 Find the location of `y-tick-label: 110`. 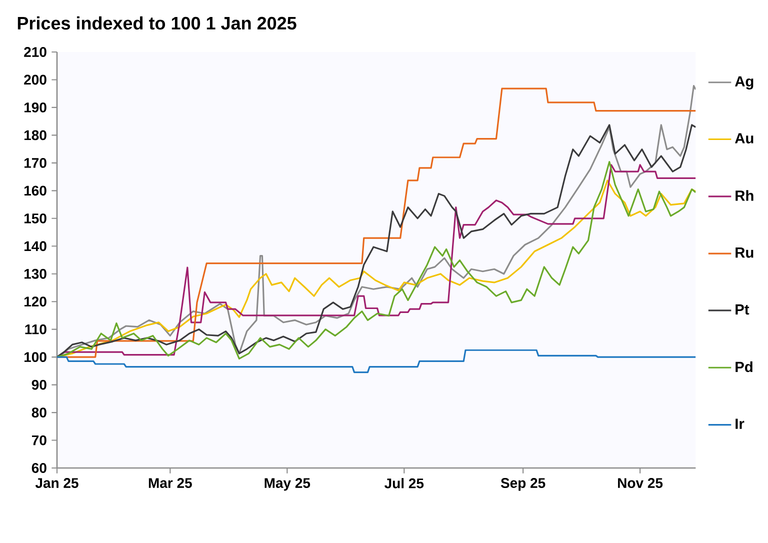

y-tick-label: 110 is located at coordinates (35, 329).